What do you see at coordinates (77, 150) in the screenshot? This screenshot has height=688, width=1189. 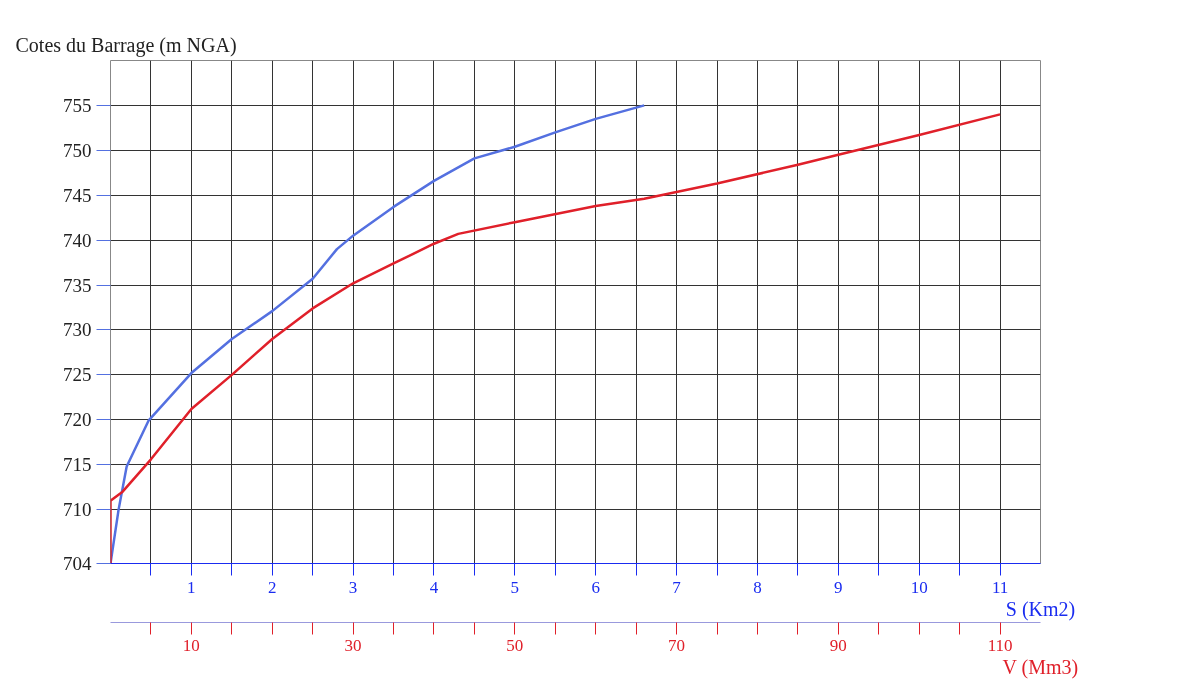 I see `y-tick-label: 750` at bounding box center [77, 150].